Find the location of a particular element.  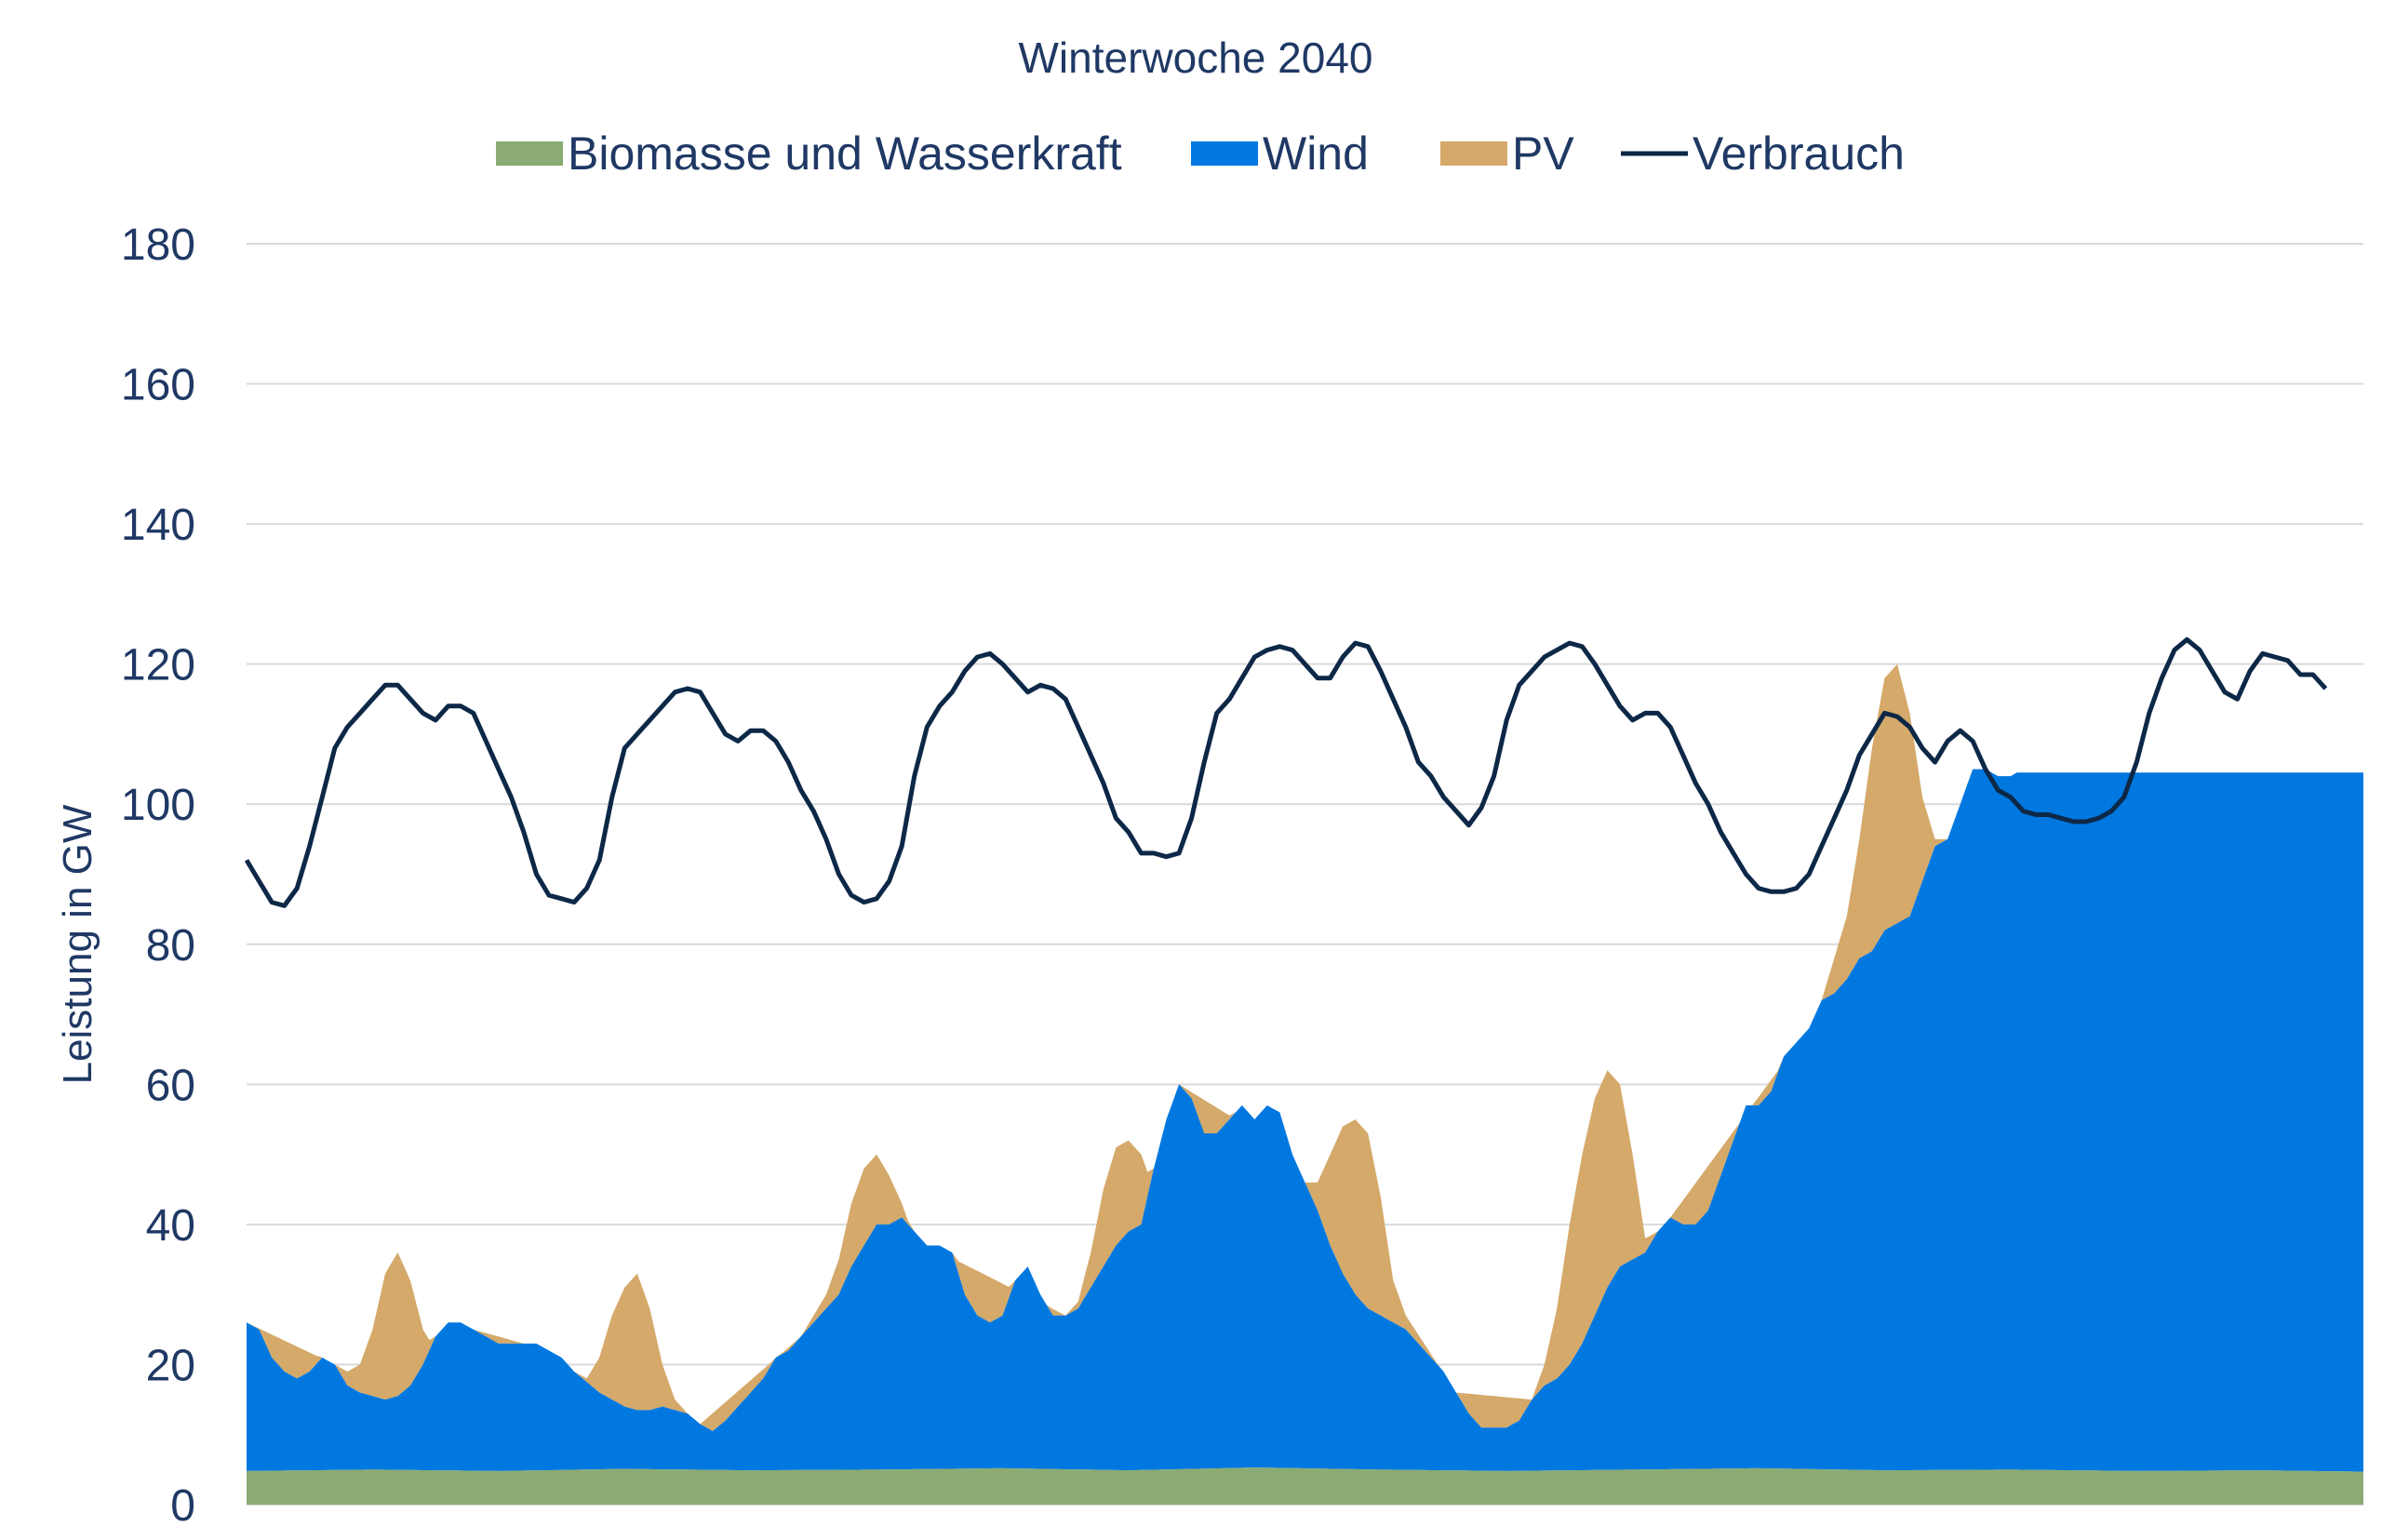

legend-label-pv: PV is located at coordinates (1543, 154).